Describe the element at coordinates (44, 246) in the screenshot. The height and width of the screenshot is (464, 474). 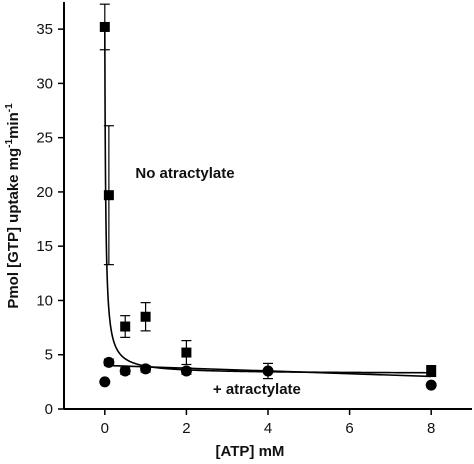
I see `y-tick-label: 15` at that location.